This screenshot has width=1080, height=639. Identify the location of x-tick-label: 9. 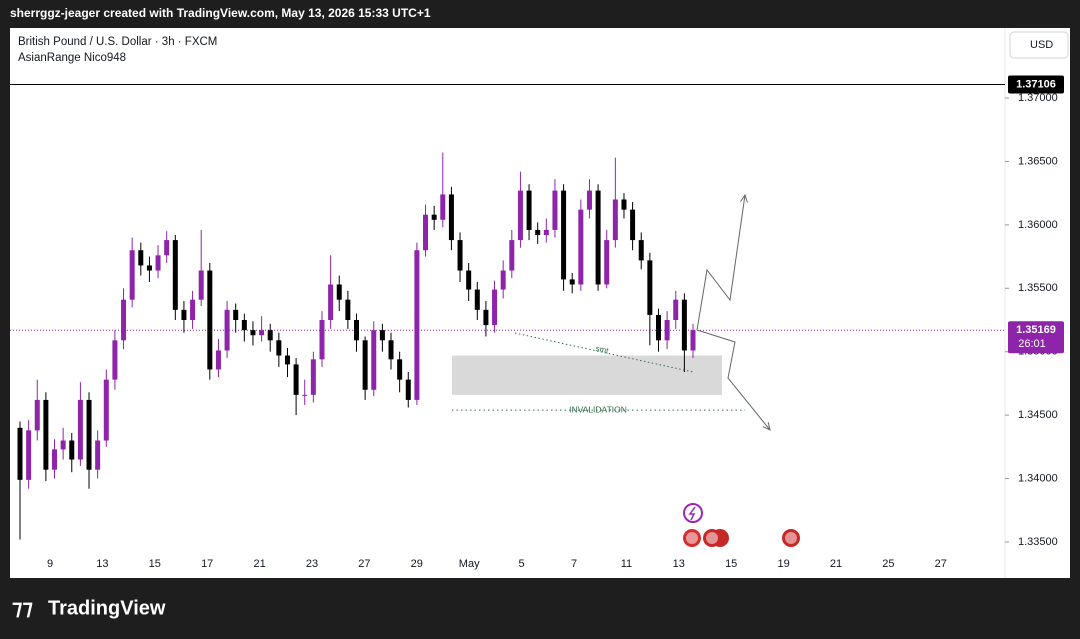
(50, 564).